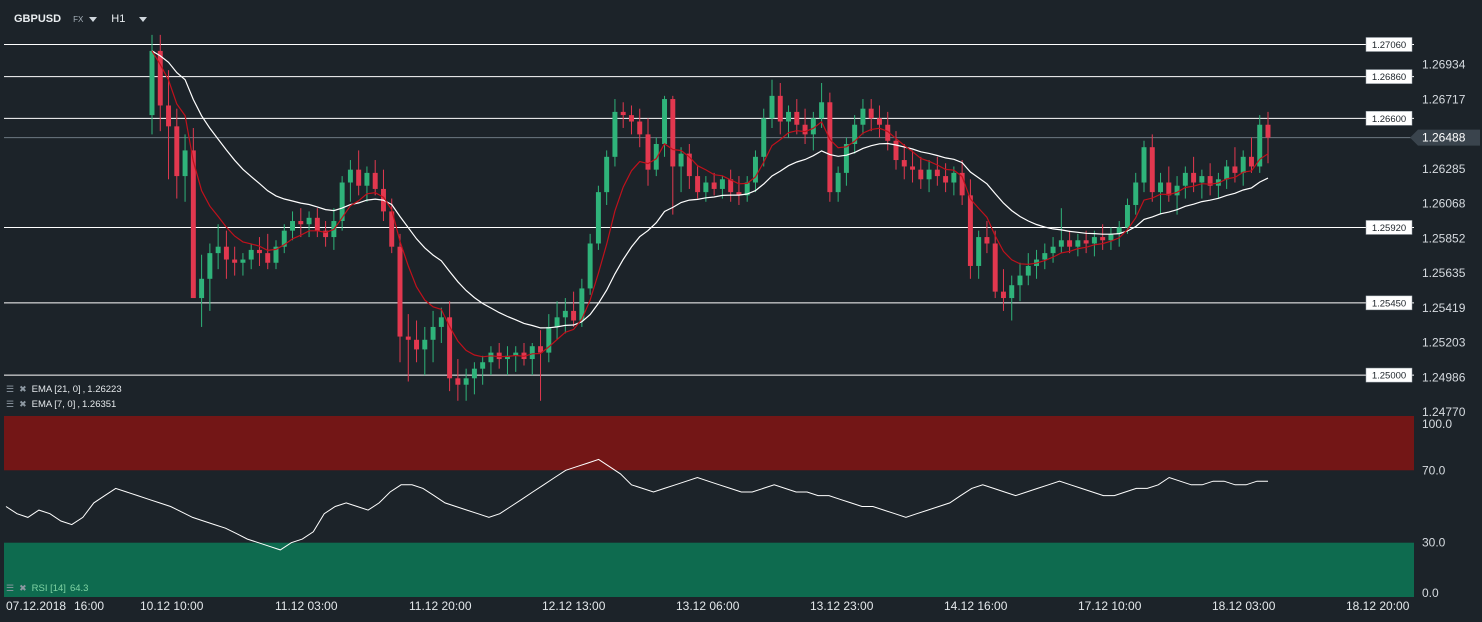 The image size is (1482, 622). Describe the element at coordinates (1437, 424) in the screenshot. I see `rsi-tick-label: 100.0` at that location.